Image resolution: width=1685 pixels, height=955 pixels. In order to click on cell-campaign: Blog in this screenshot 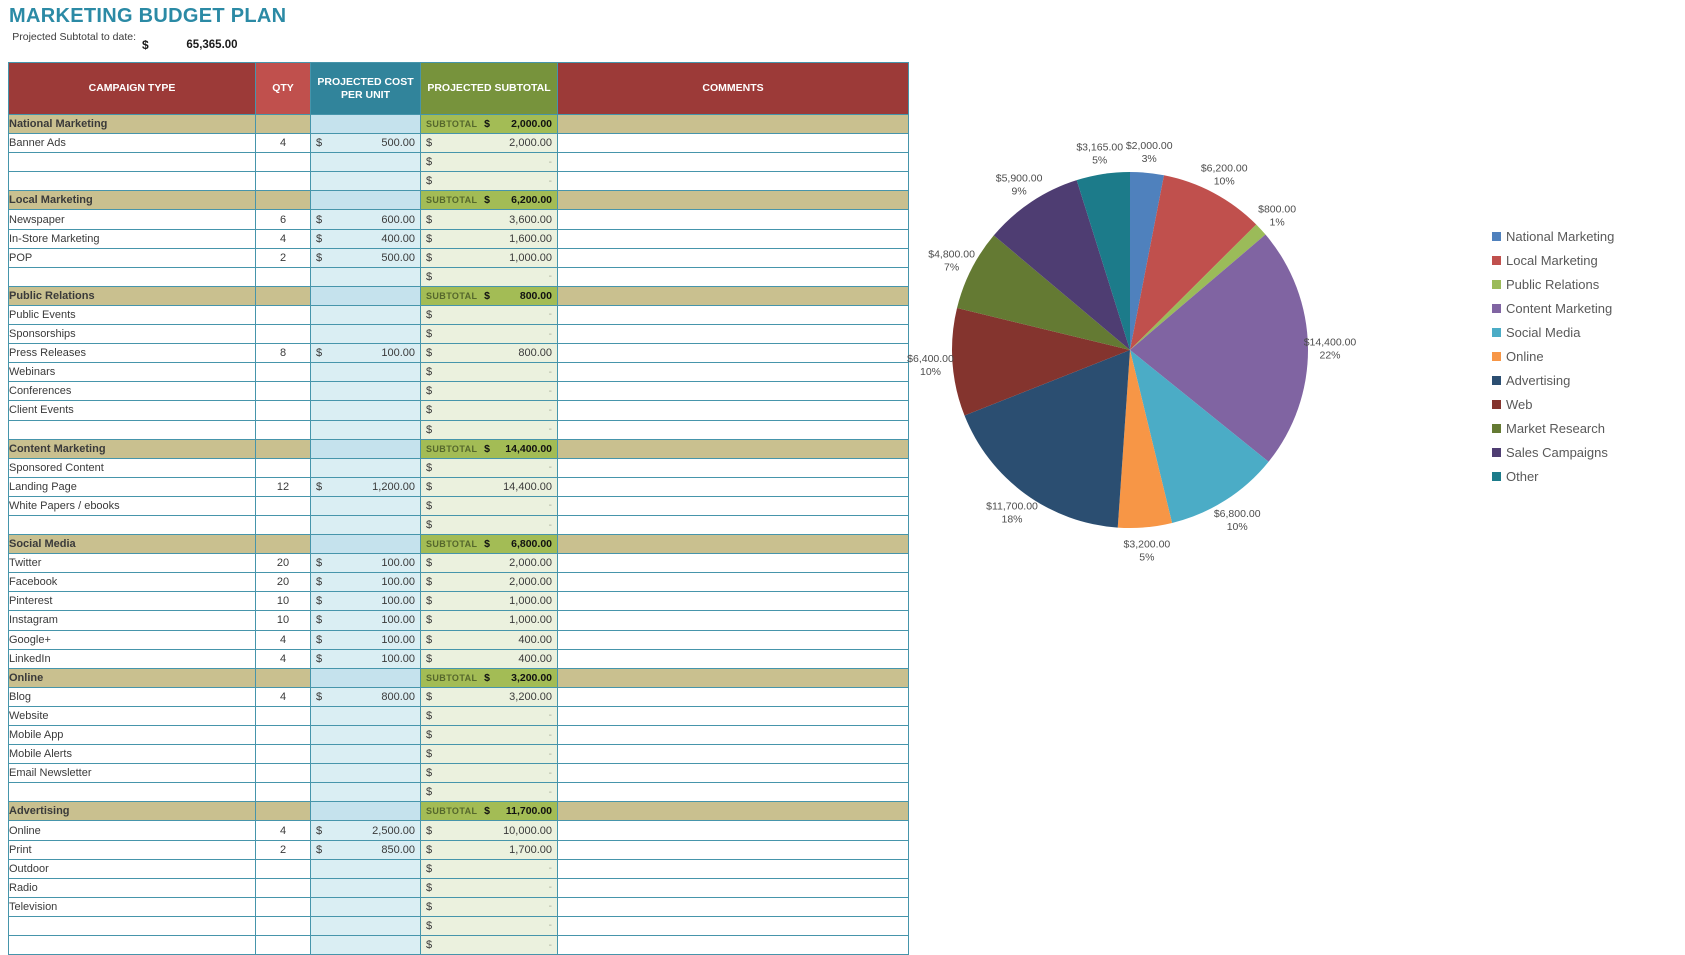, I will do `click(132, 696)`.